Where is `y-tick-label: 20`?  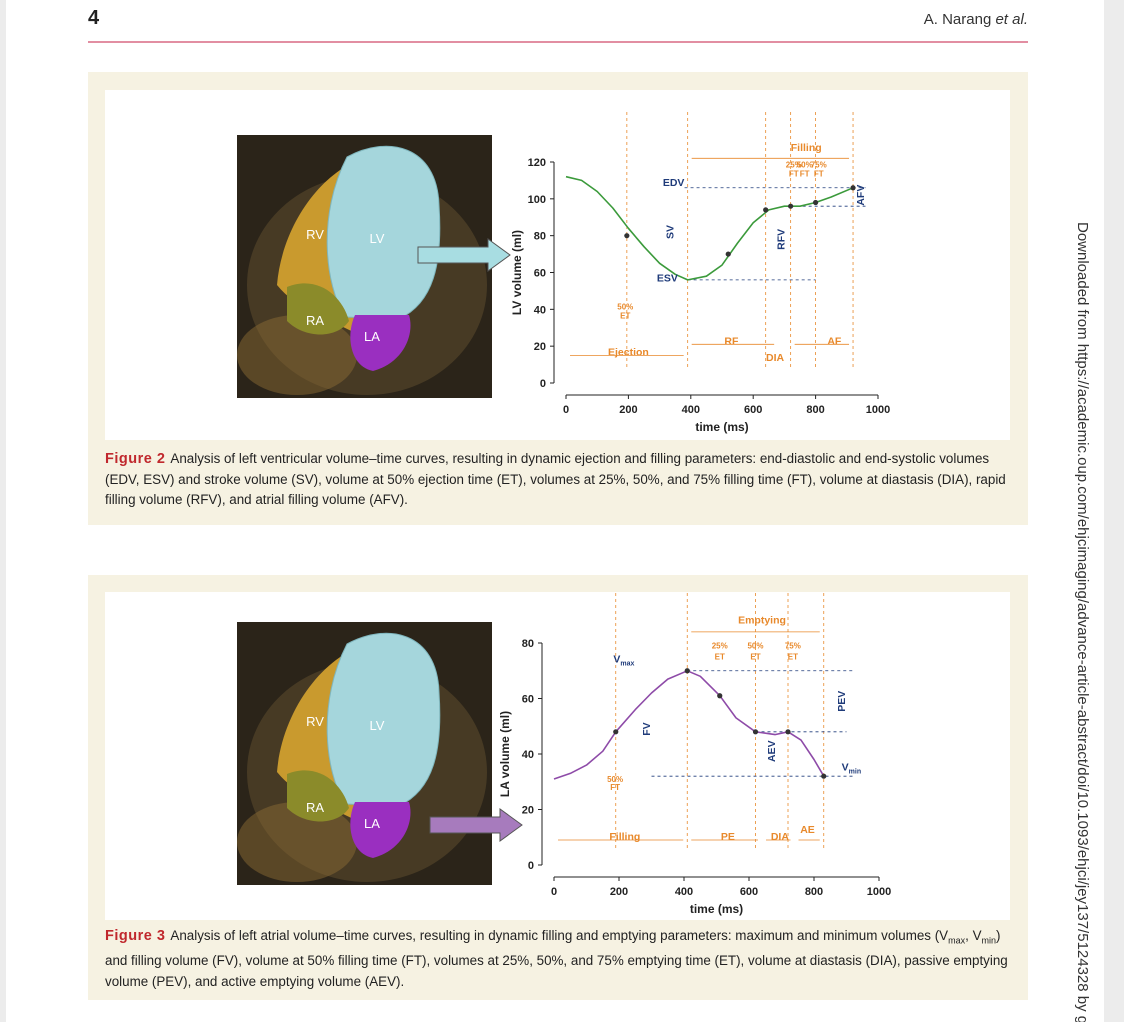 y-tick-label: 20 is located at coordinates (540, 347).